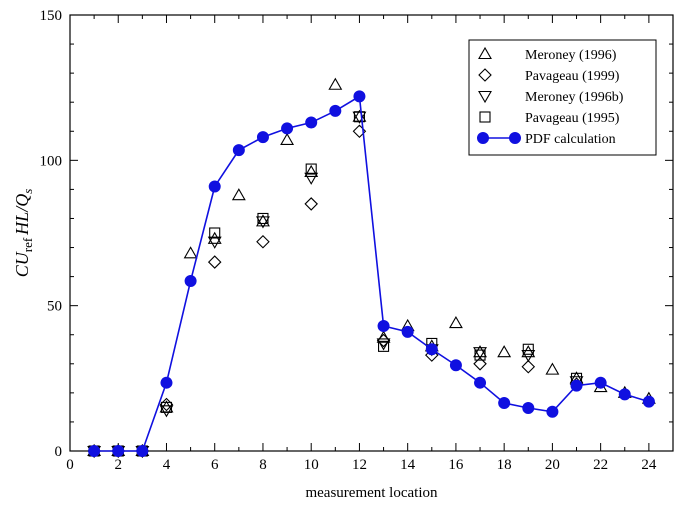 This screenshot has width=685, height=505. I want to click on legend-label: Meroney (1996), so click(571, 55).